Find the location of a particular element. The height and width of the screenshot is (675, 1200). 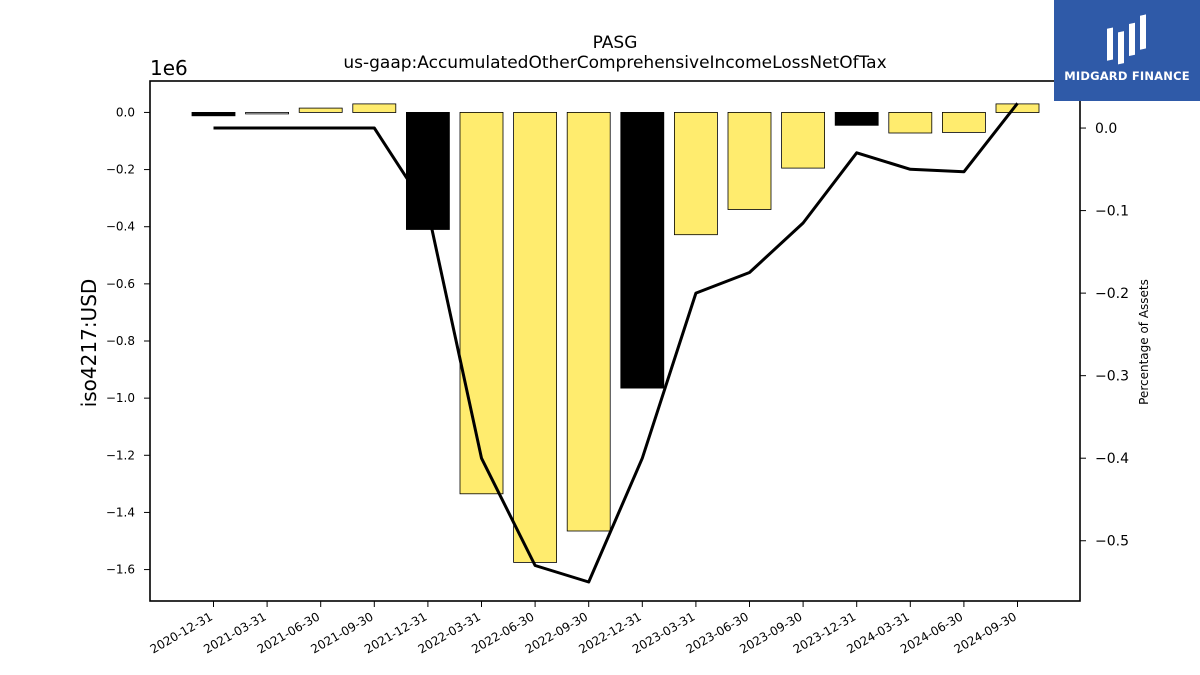

y2-tick-label: −0.5 is located at coordinates (1112, 542).